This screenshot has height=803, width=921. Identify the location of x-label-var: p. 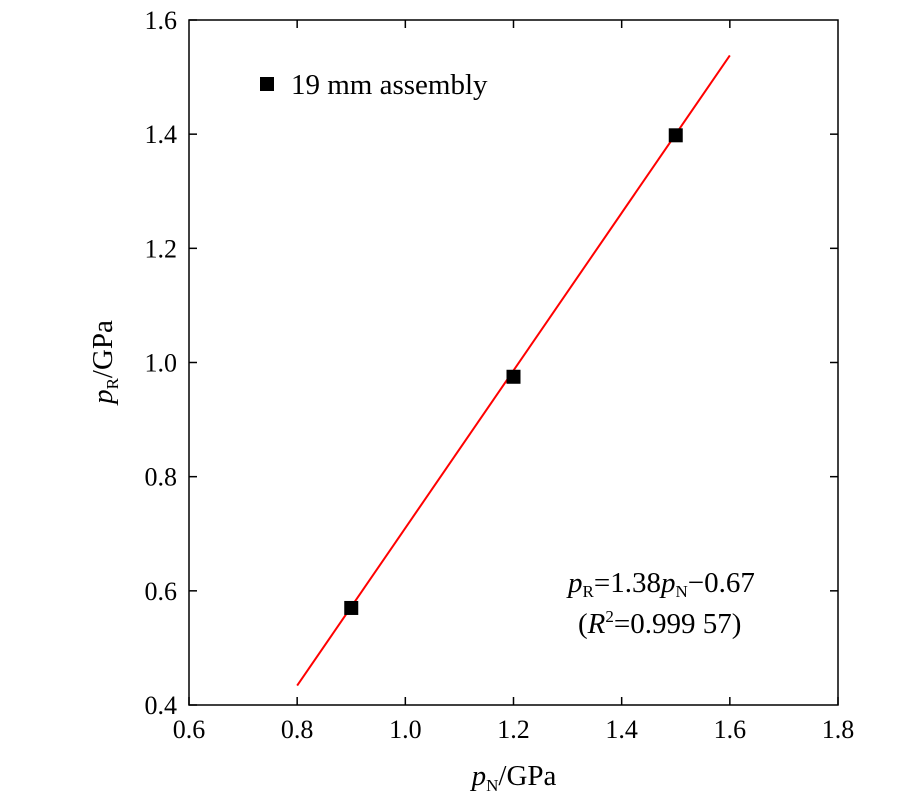
(478, 776).